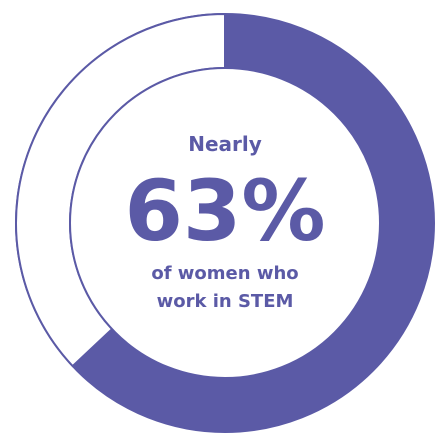 The image size is (439, 441). What do you see at coordinates (225, 144) in the screenshot?
I see `annotation-prefix: Nearly` at bounding box center [225, 144].